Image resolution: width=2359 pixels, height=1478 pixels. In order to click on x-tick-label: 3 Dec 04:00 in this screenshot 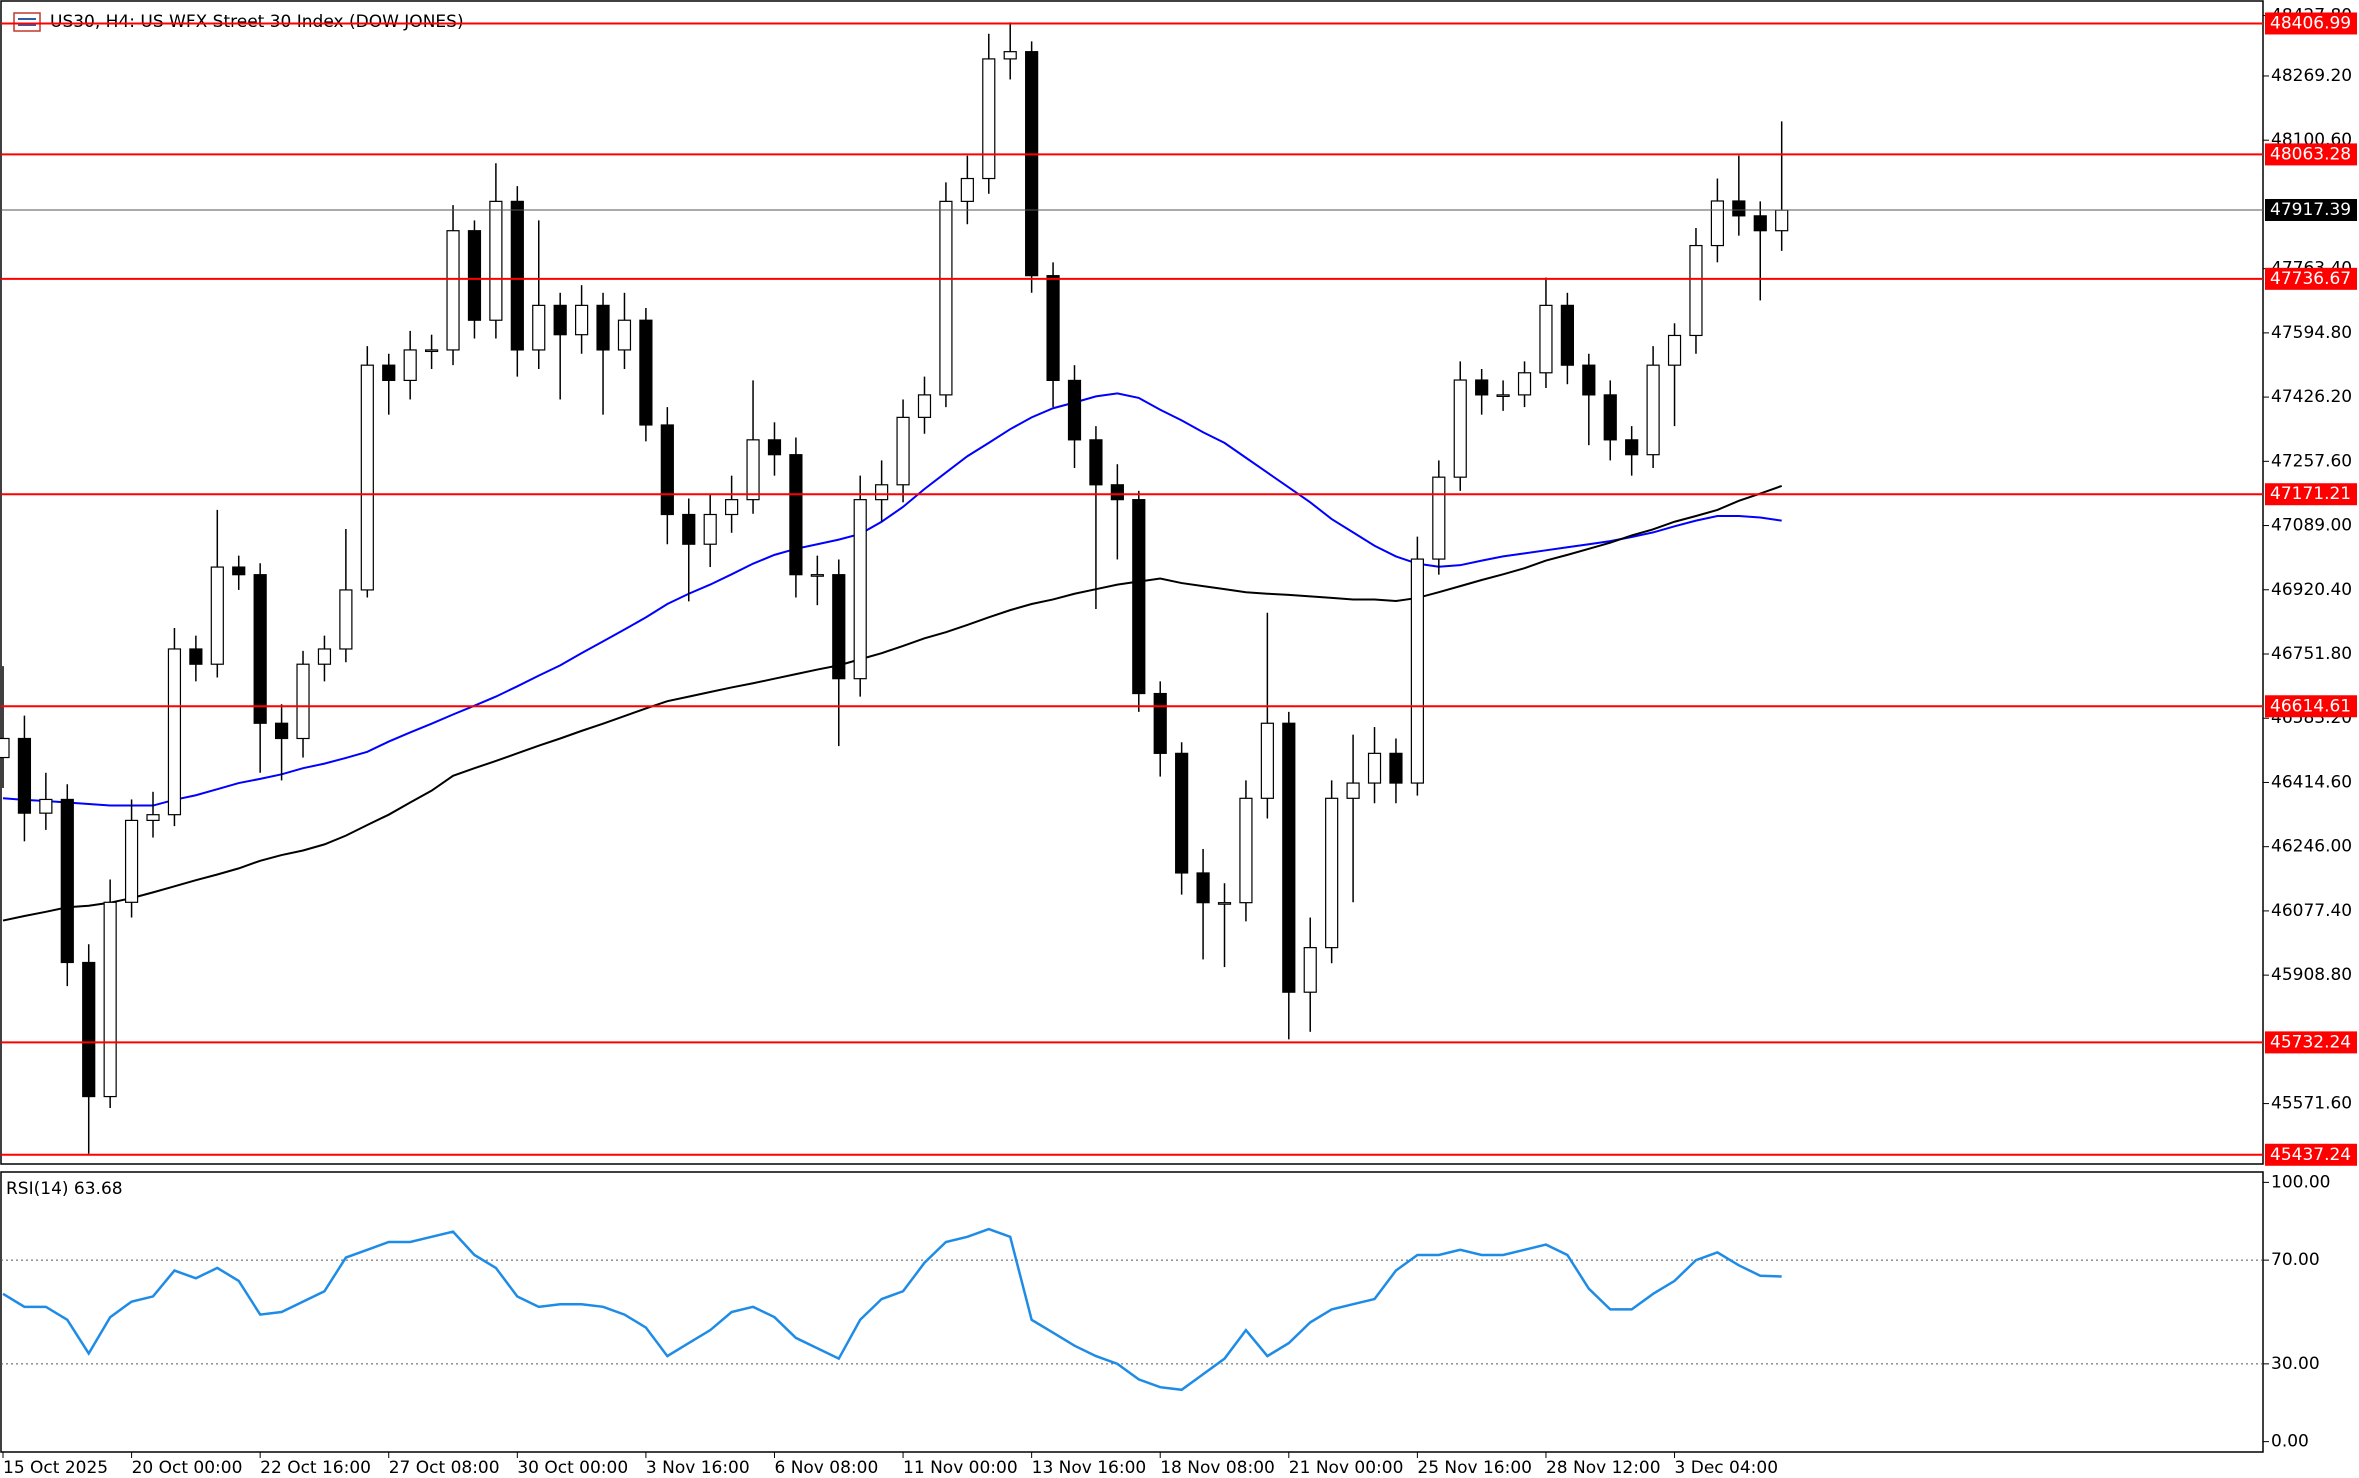, I will do `click(1727, 1468)`.